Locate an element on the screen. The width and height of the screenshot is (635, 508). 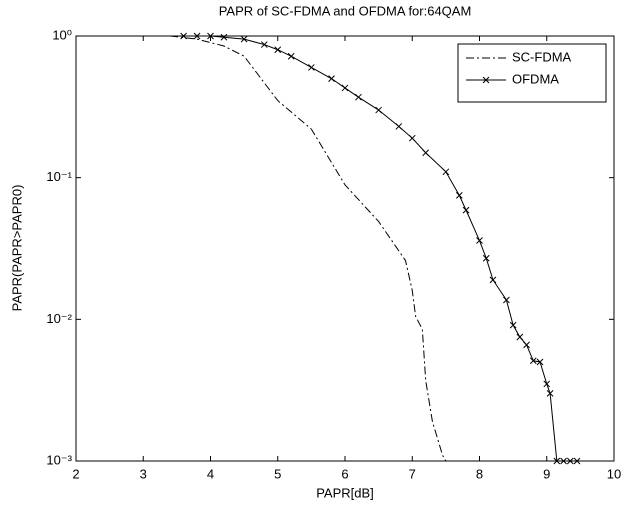
y-tick-label: 10⁻¹ is located at coordinates (59, 176).